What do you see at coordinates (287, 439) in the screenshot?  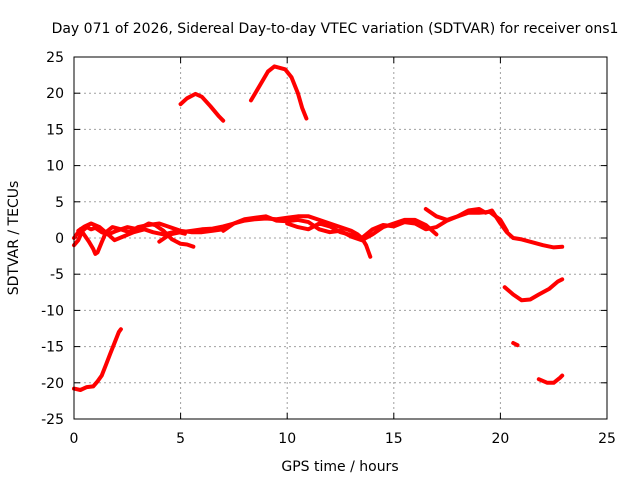 I see `x-tick-label: 10` at bounding box center [287, 439].